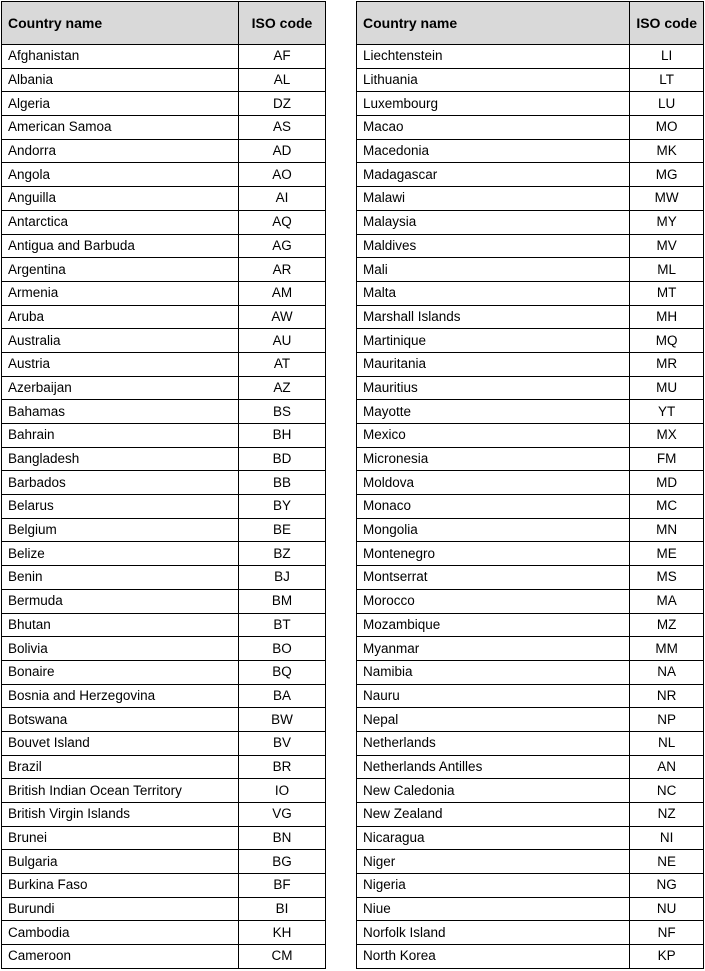 The height and width of the screenshot is (971, 705). What do you see at coordinates (666, 56) in the screenshot?
I see `iso-code-cell: LI` at bounding box center [666, 56].